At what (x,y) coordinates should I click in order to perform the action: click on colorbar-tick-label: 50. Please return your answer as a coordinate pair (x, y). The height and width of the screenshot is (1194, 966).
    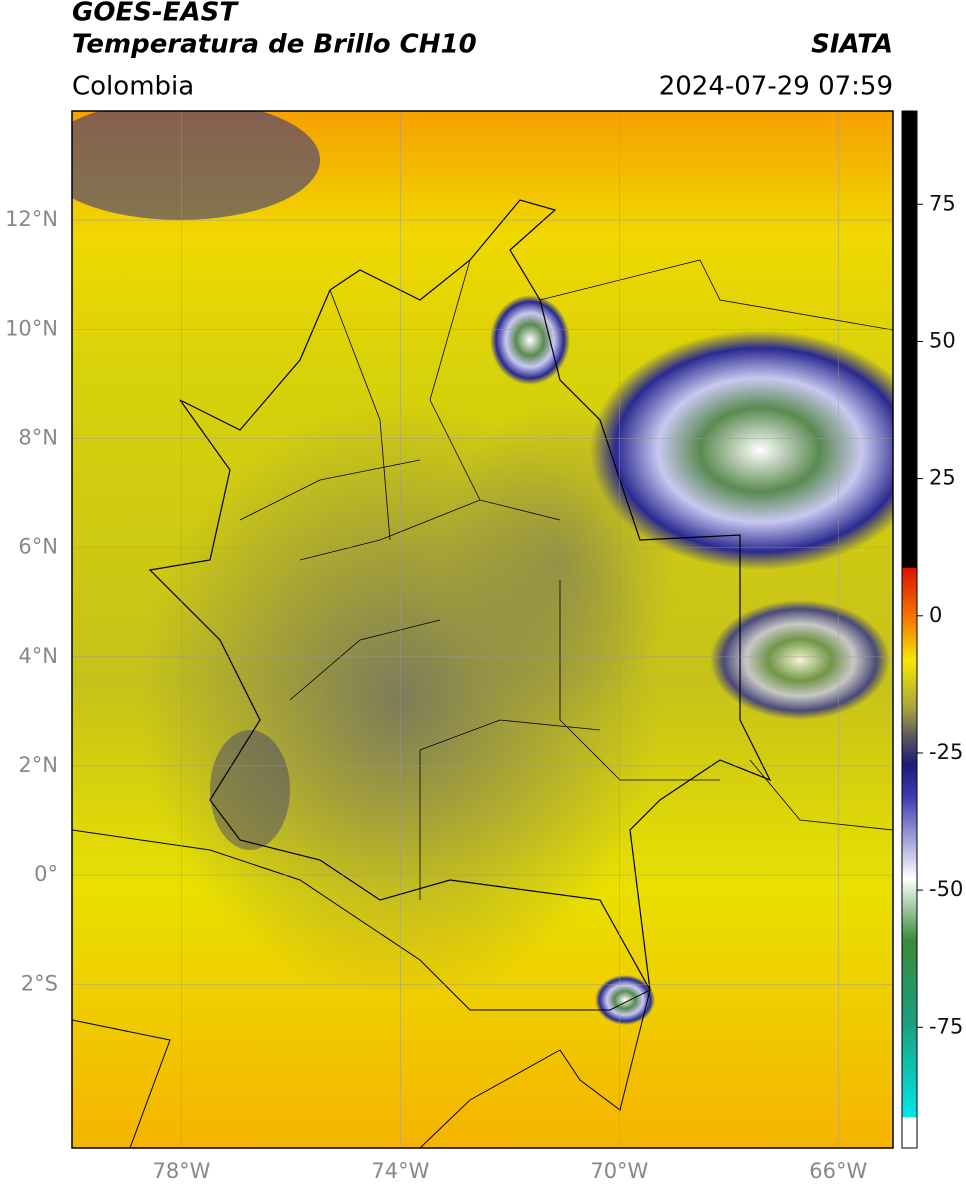
    Looking at the image, I should click on (942, 340).